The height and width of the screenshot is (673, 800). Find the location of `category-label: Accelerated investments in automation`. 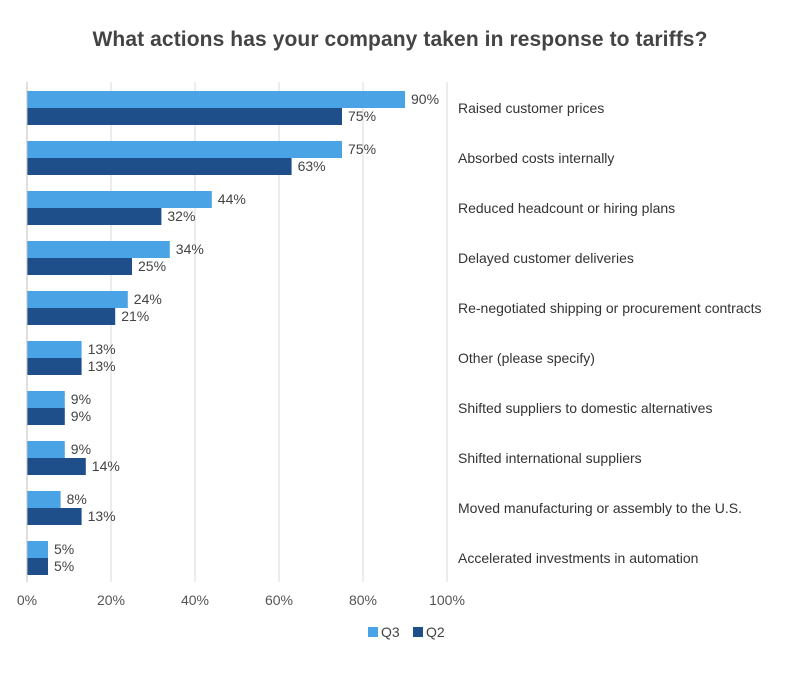

category-label: Accelerated investments in automation is located at coordinates (578, 558).